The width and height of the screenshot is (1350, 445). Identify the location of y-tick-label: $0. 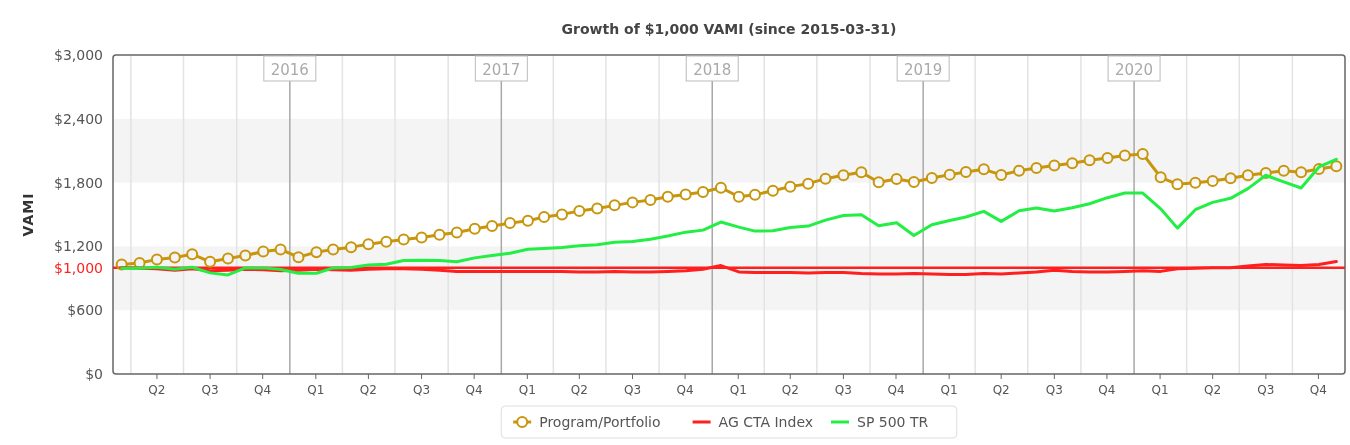
(94, 374).